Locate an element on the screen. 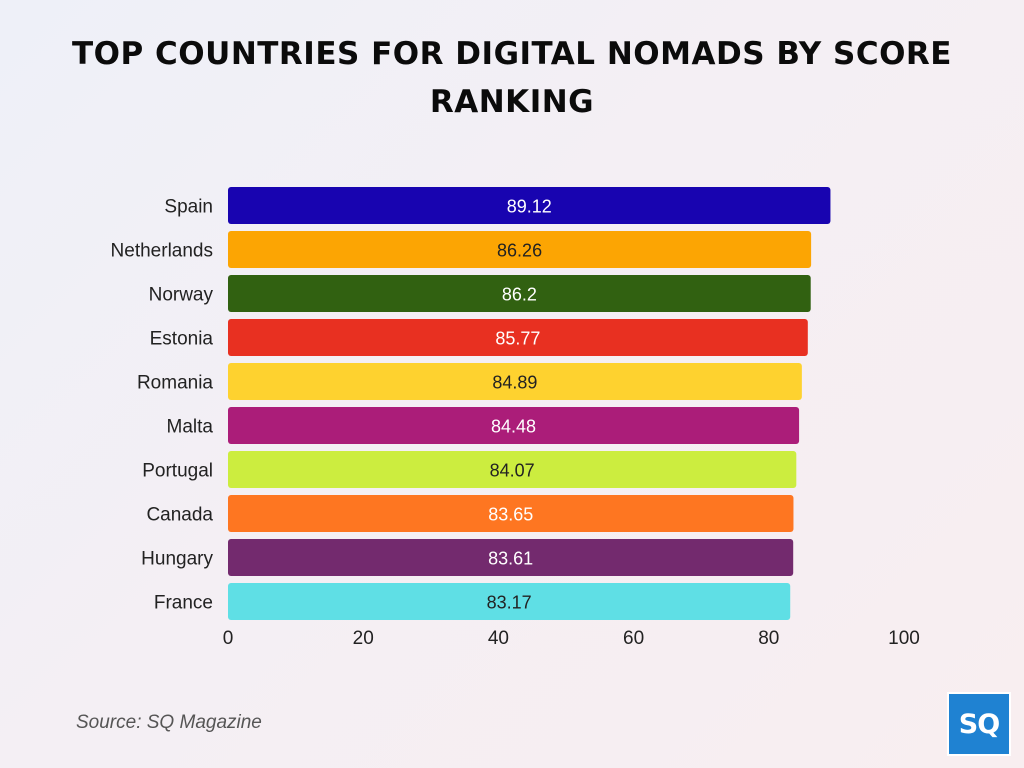 The image size is (1024, 768). bar-norway is located at coordinates (519, 293).